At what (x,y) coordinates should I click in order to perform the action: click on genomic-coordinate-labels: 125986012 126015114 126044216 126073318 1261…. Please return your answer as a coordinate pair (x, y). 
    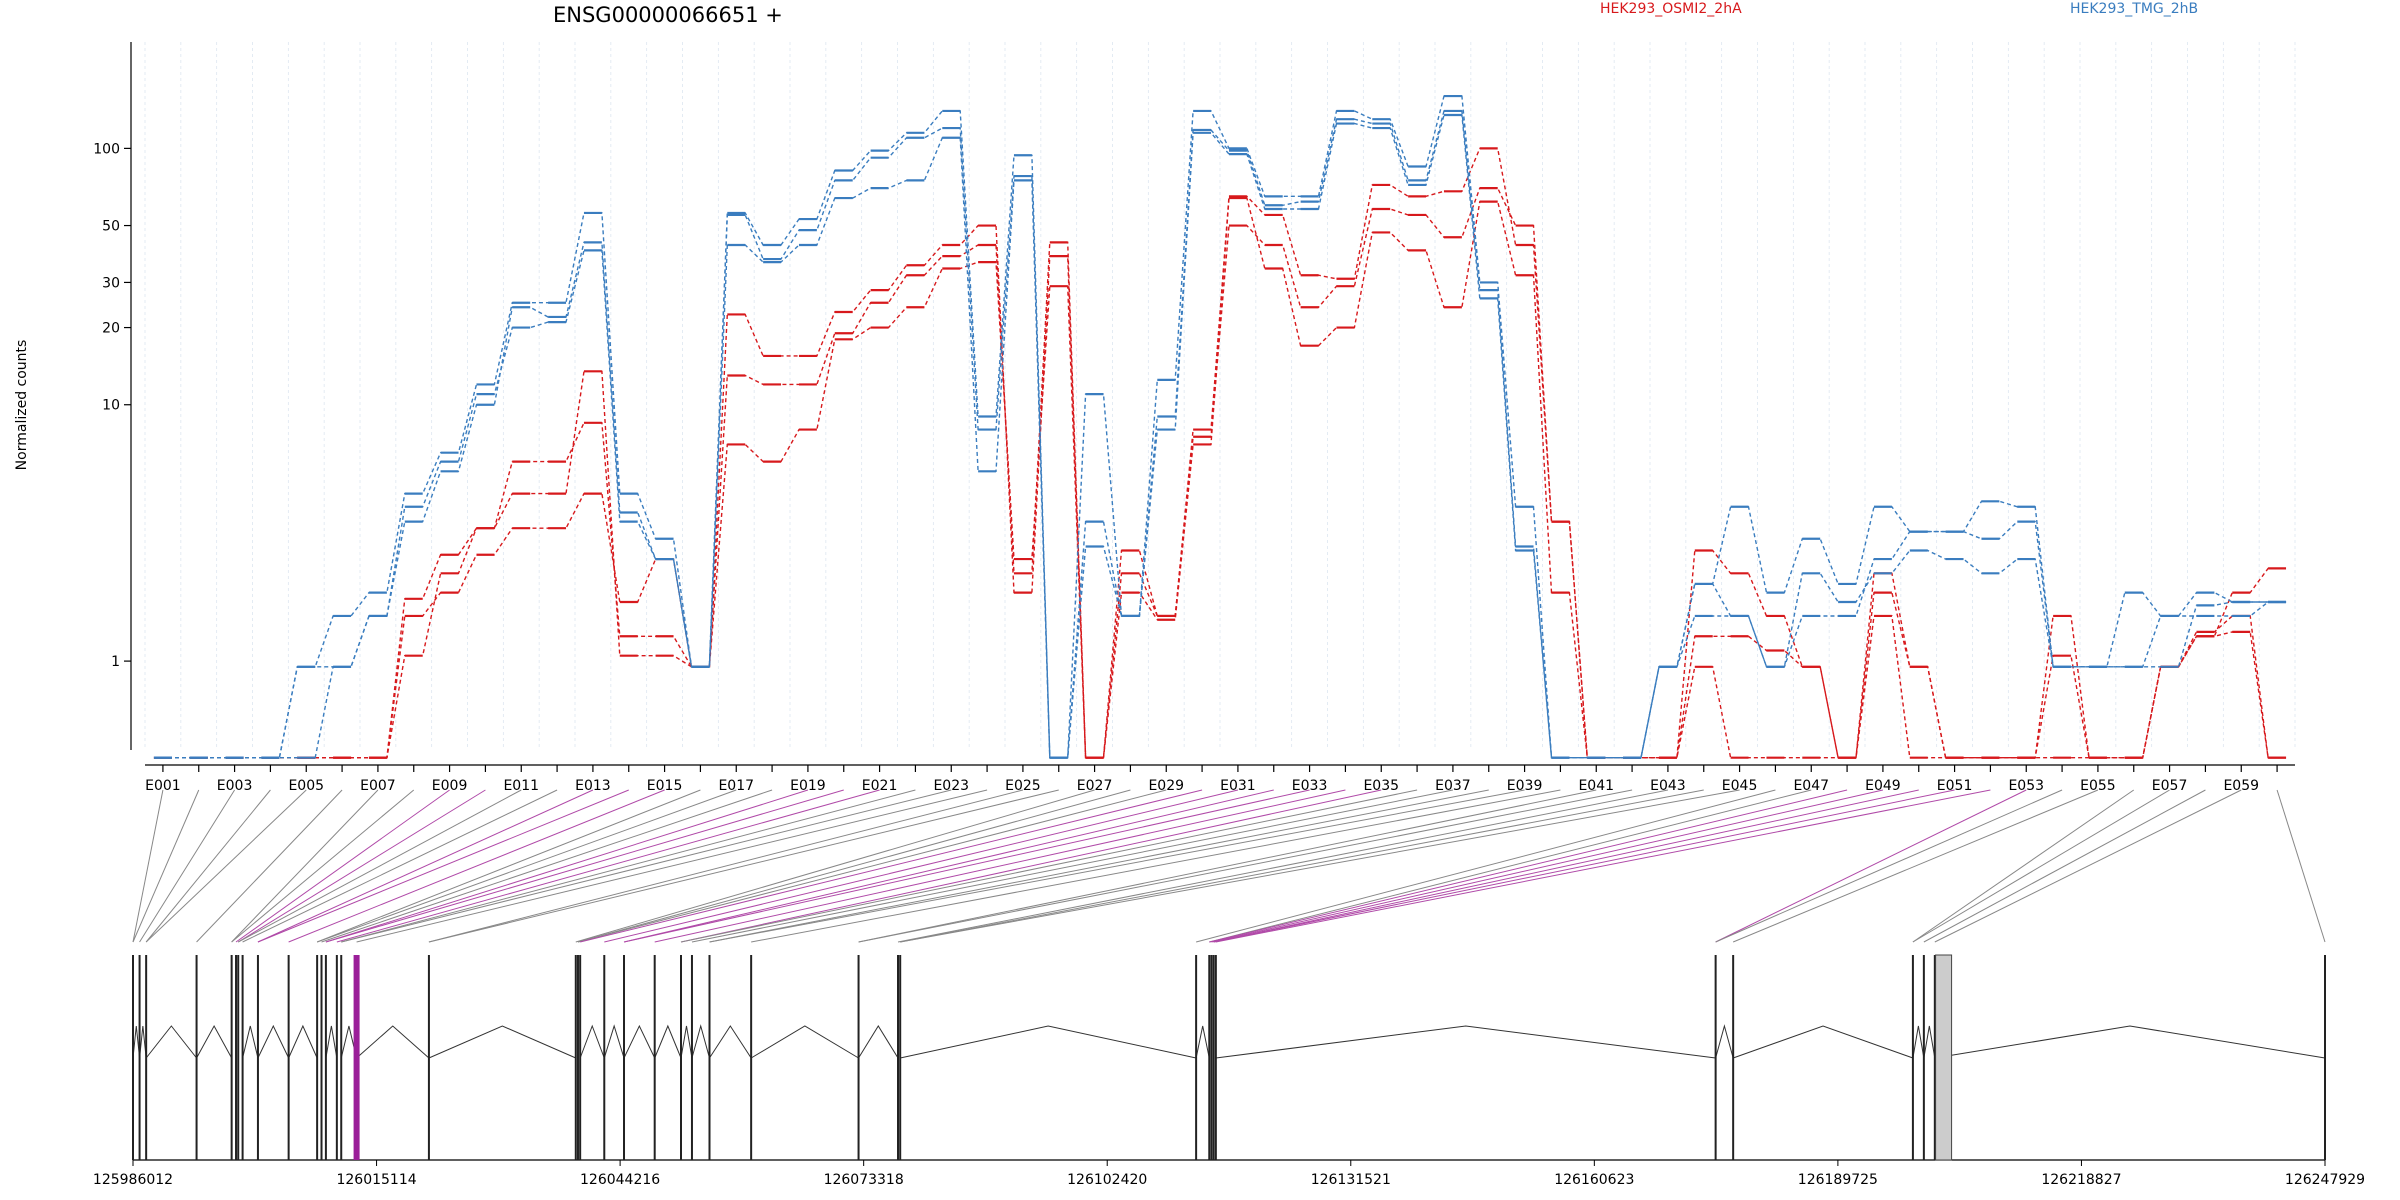
    Looking at the image, I should click on (1229, 1174).